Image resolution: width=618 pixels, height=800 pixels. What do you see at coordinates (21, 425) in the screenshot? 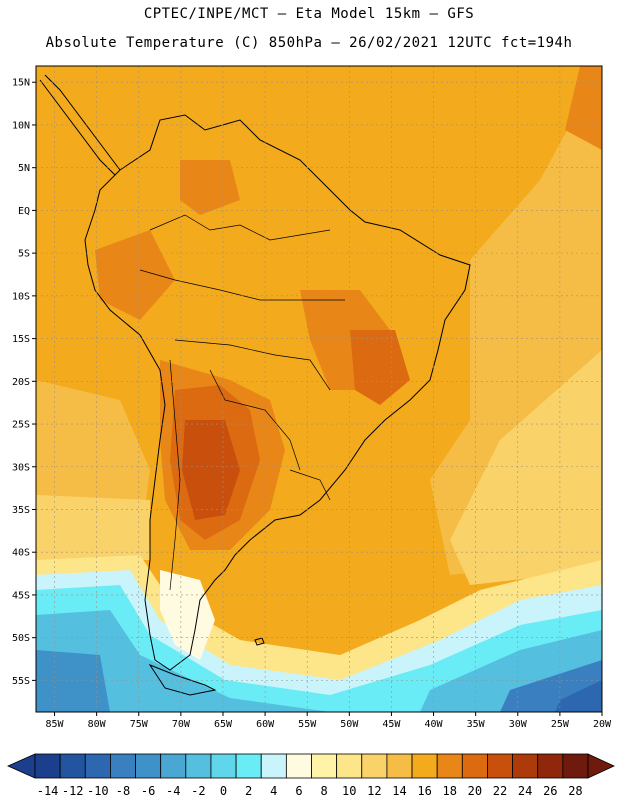
I see `lat-tick-label: 25S` at bounding box center [21, 425].